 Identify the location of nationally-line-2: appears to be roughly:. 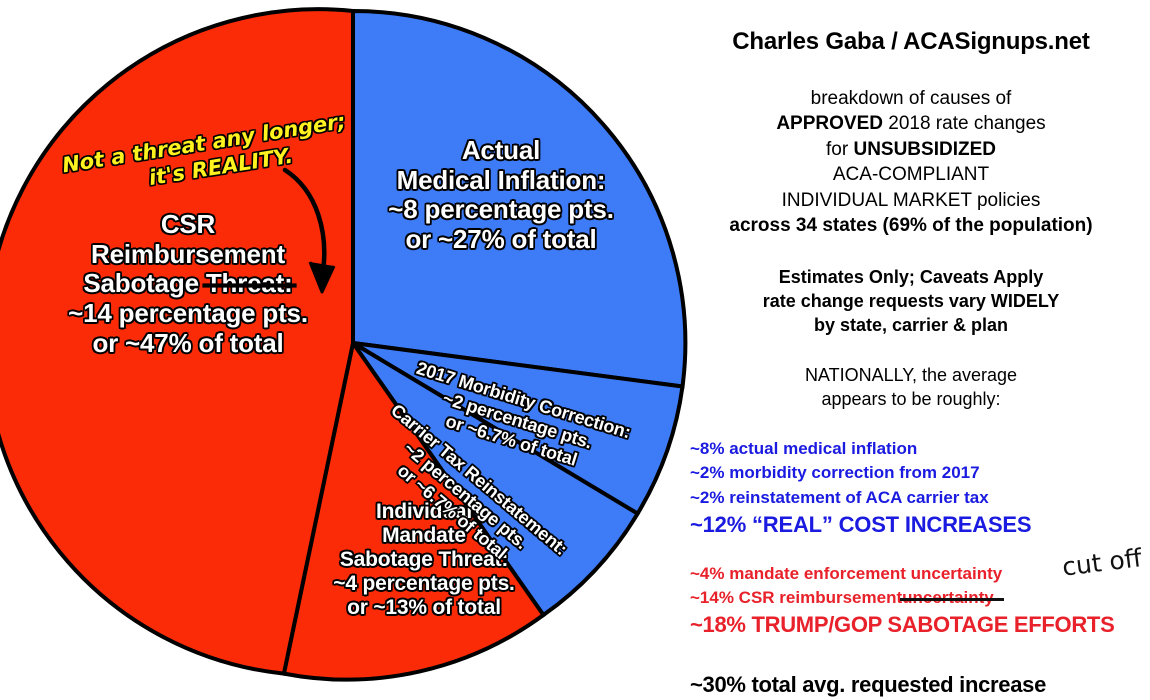
(911, 399).